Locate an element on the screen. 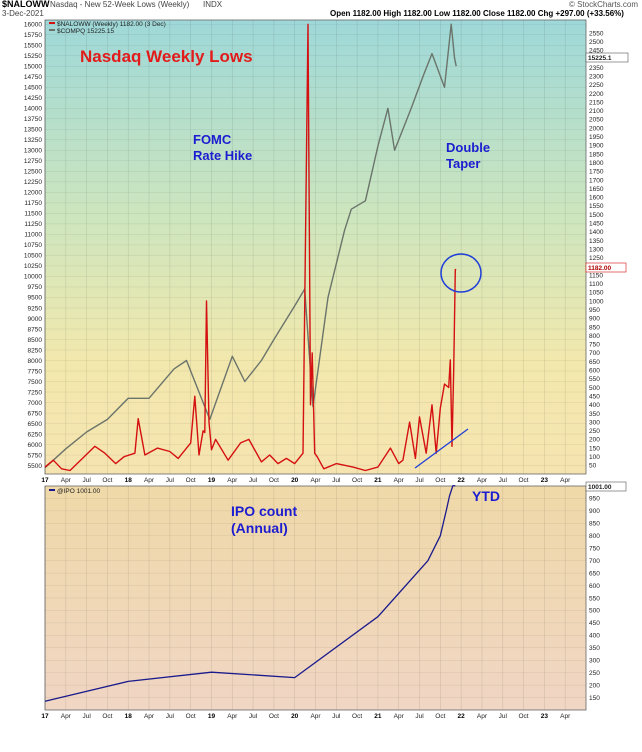 This screenshot has width=642, height=752. chart-title: Nasdaq Weekly Lows is located at coordinates (166, 56).